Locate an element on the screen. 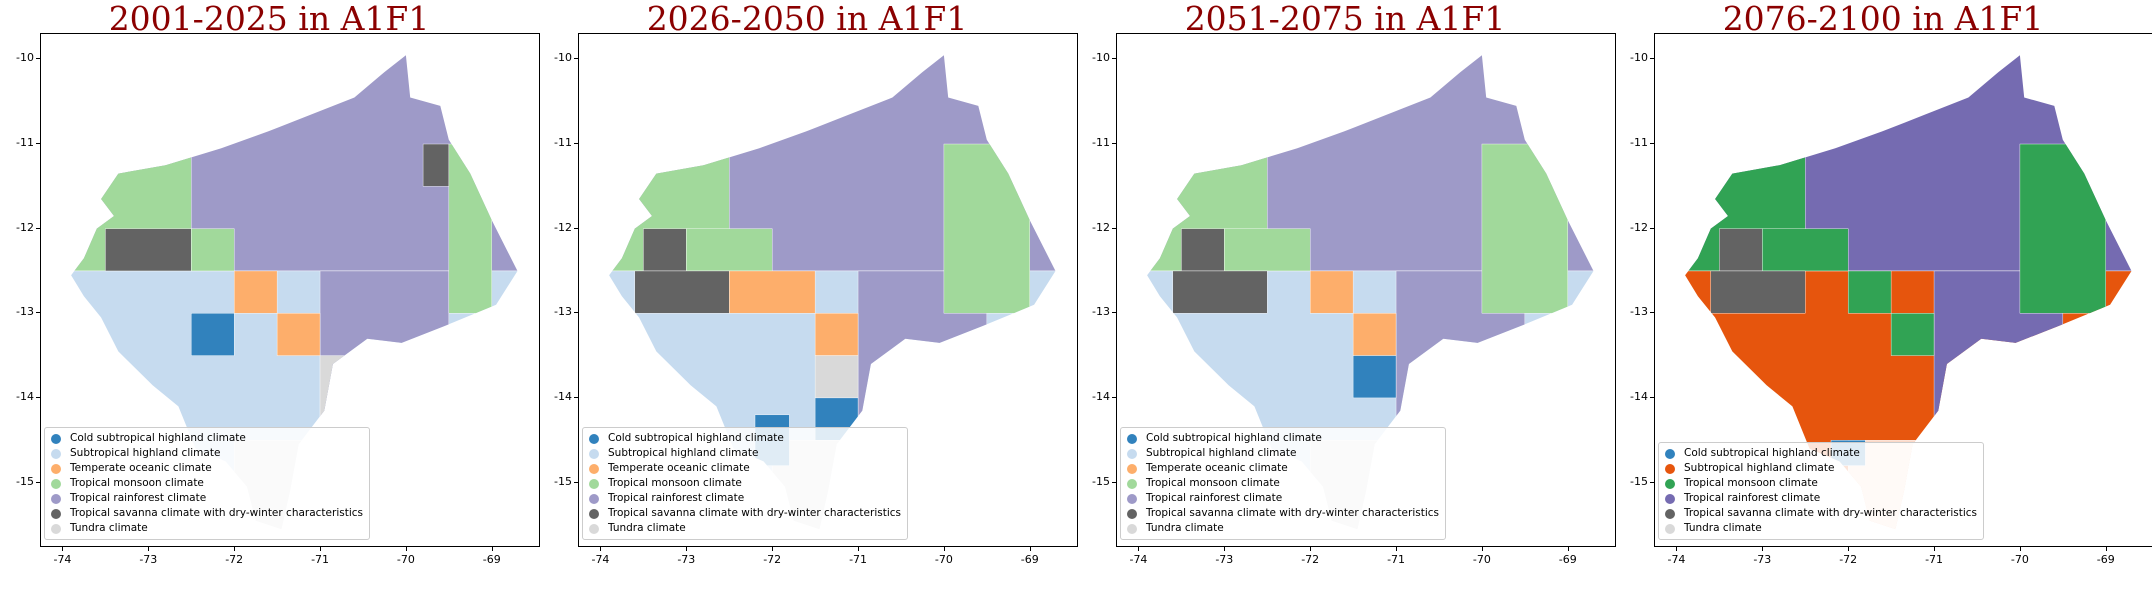 Image resolution: width=2152 pixels, height=591 pixels. x-tick-label: -70 is located at coordinates (2019, 559).